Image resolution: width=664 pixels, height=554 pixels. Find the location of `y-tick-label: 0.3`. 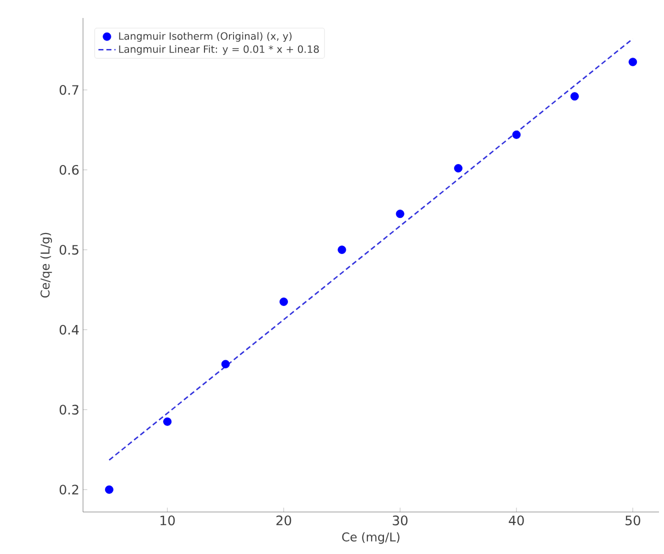

y-tick-label: 0.3 is located at coordinates (69, 409).